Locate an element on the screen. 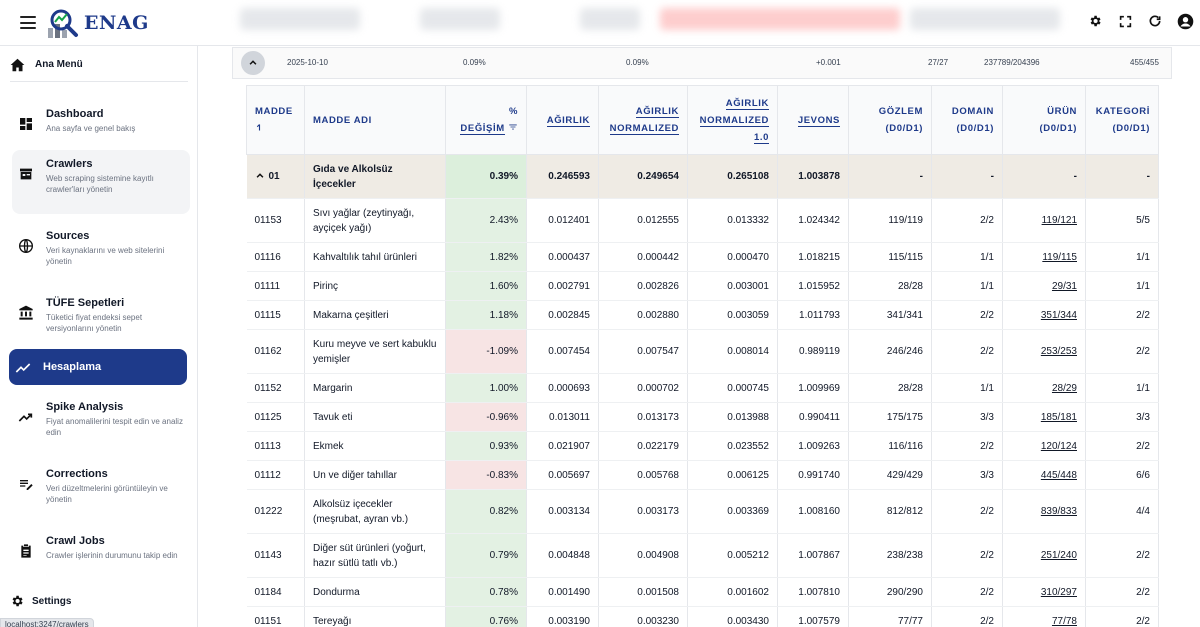  urun-link: 120/124 is located at coordinates (1058, 446).